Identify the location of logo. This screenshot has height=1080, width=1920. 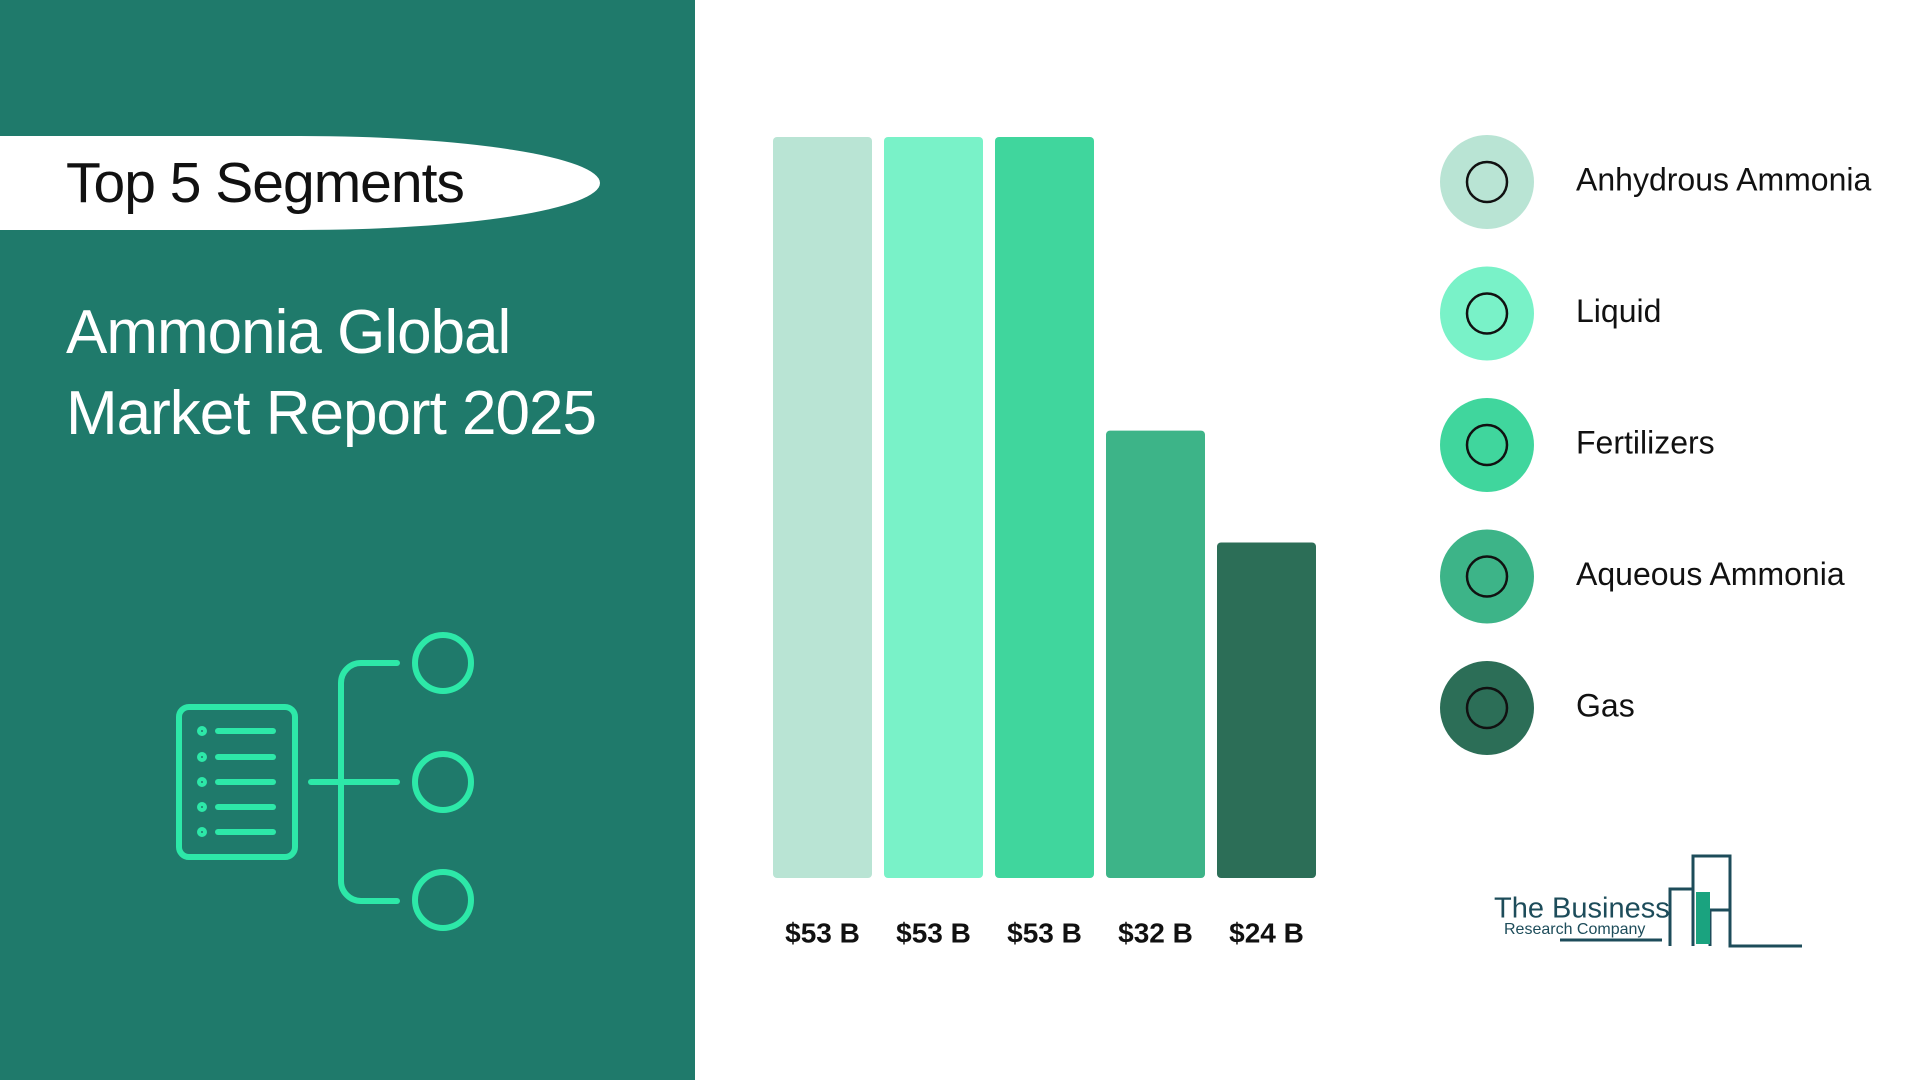
(1681, 901).